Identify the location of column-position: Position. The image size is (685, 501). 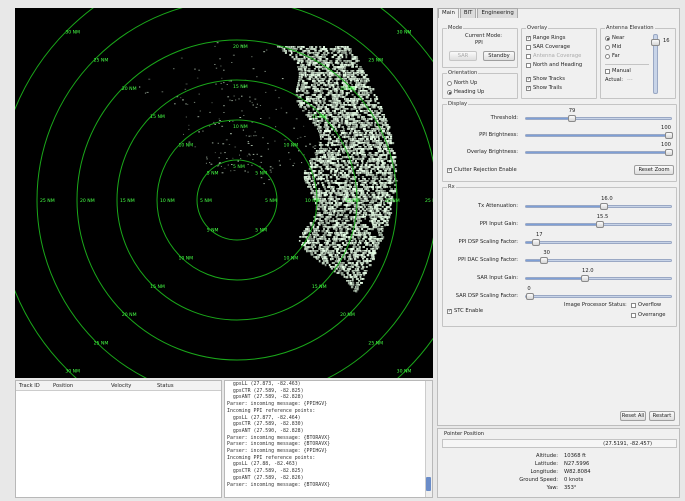
(63, 385).